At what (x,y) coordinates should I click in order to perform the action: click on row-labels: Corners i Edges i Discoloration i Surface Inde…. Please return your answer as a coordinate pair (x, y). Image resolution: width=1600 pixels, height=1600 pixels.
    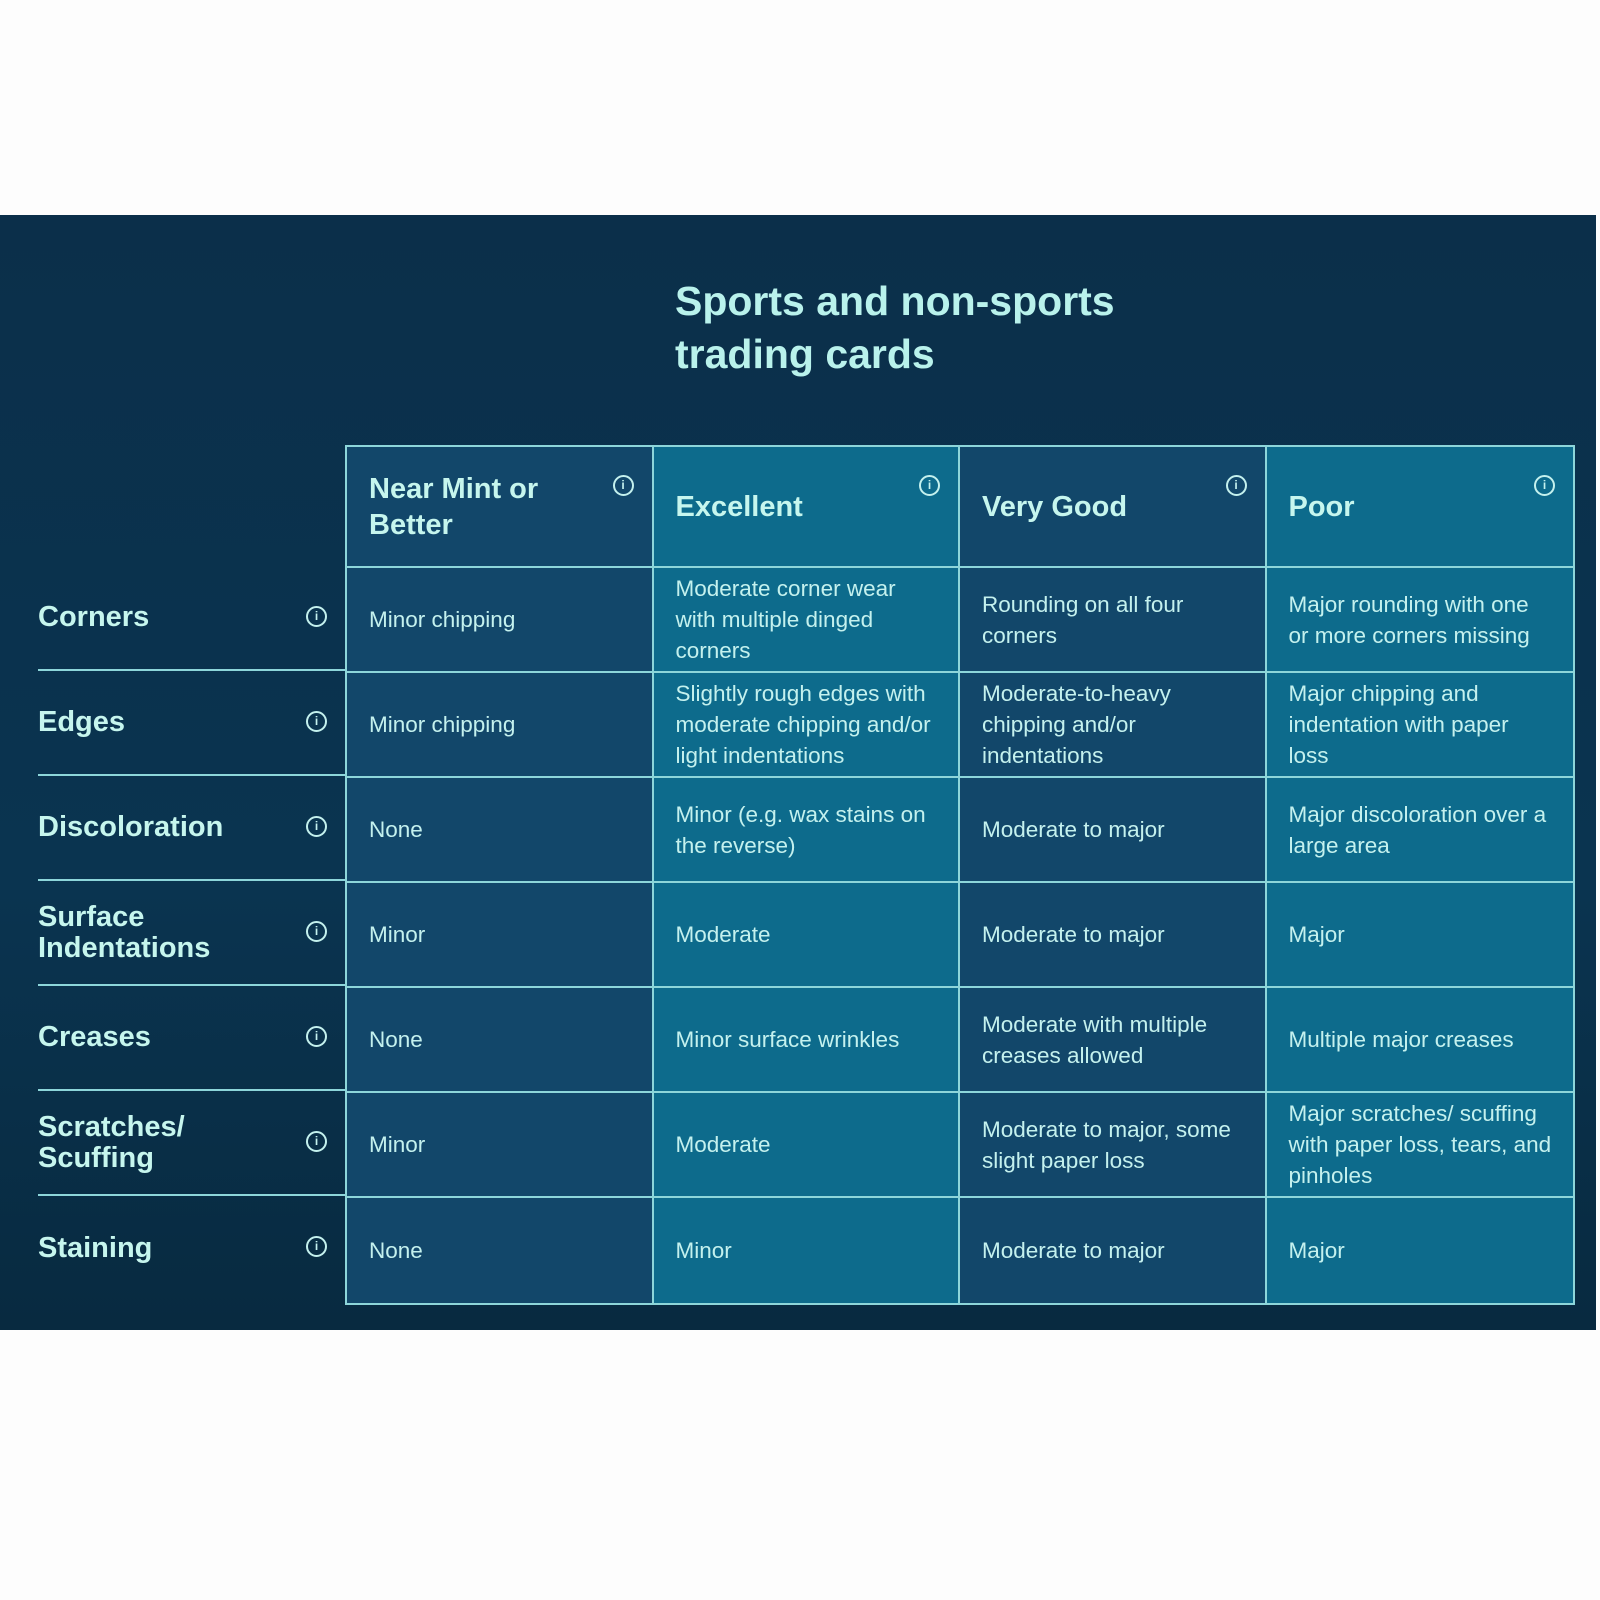
    Looking at the image, I should click on (191, 933).